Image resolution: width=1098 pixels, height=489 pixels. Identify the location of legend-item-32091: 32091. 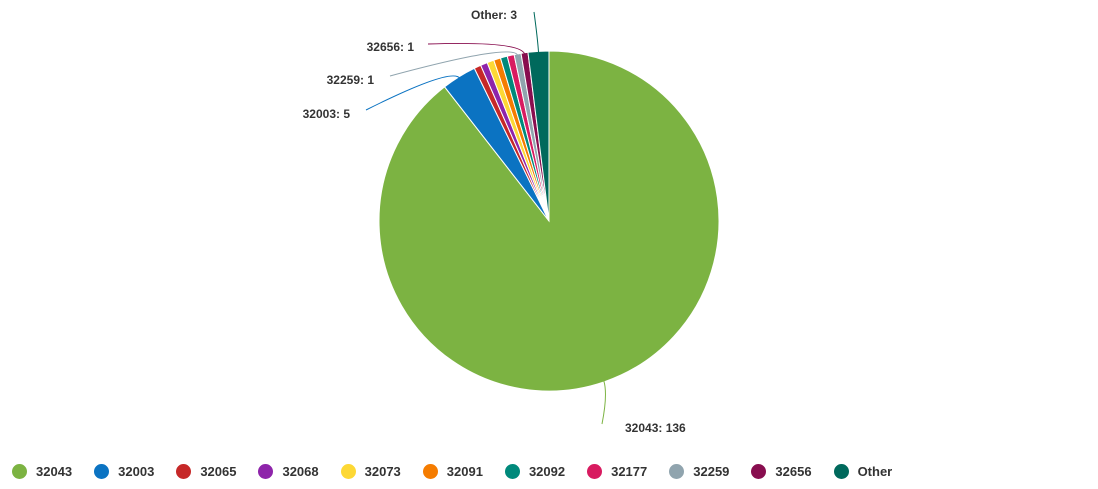
(452, 471).